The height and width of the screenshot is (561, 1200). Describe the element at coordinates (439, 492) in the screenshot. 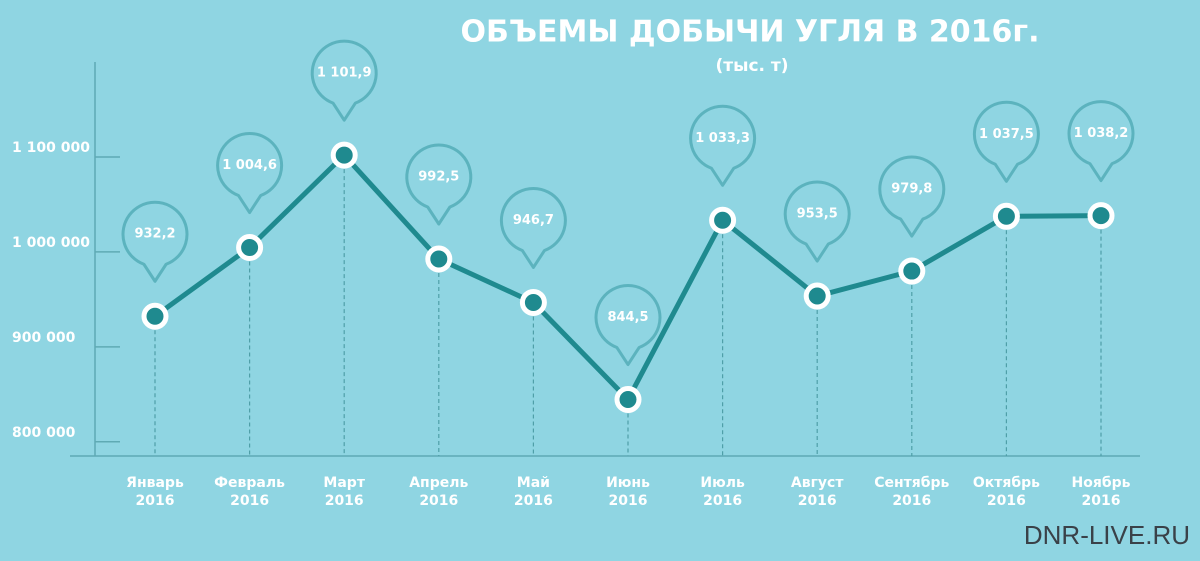

I see `x-tick-label: Апрель 2016` at that location.